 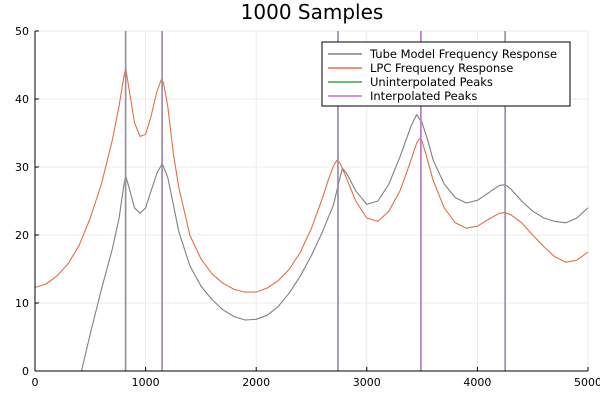 I want to click on legend-label: Tube Model Frequency Response, so click(x=463, y=54).